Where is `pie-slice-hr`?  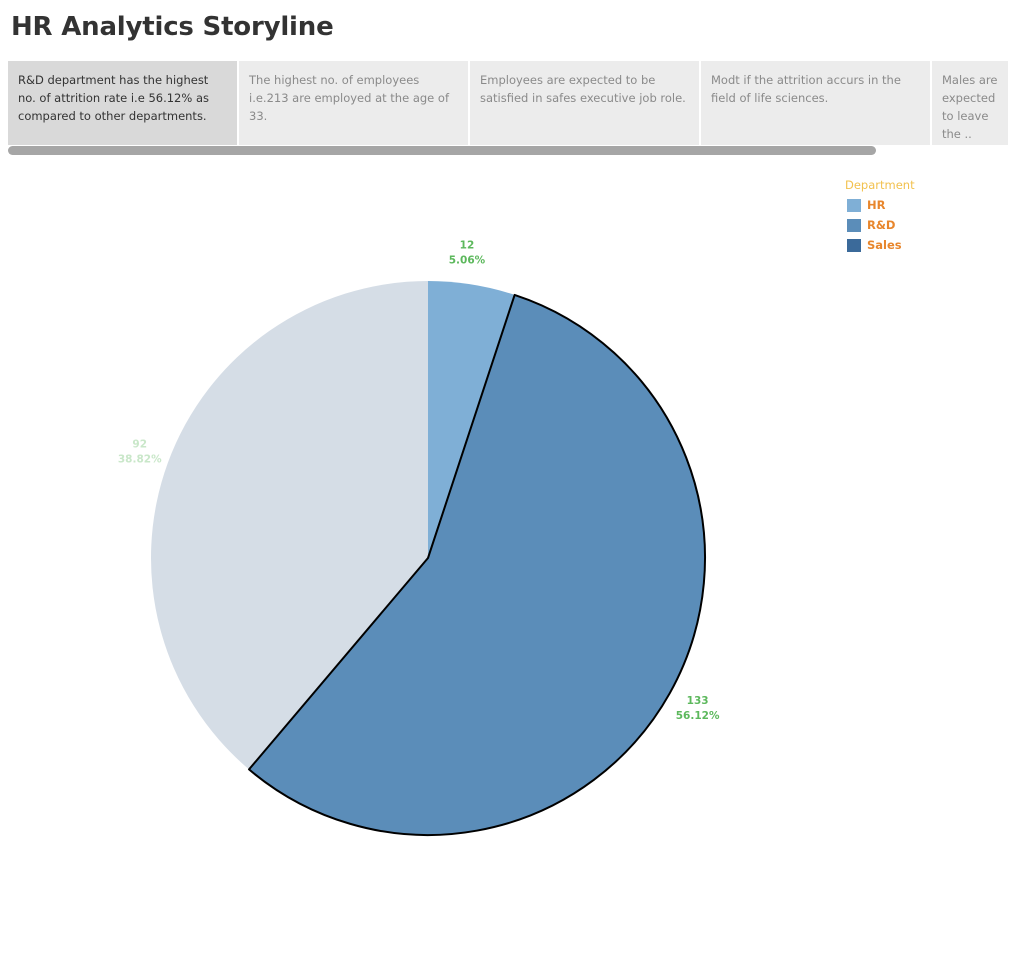
pie-slice-hr is located at coordinates (471, 419).